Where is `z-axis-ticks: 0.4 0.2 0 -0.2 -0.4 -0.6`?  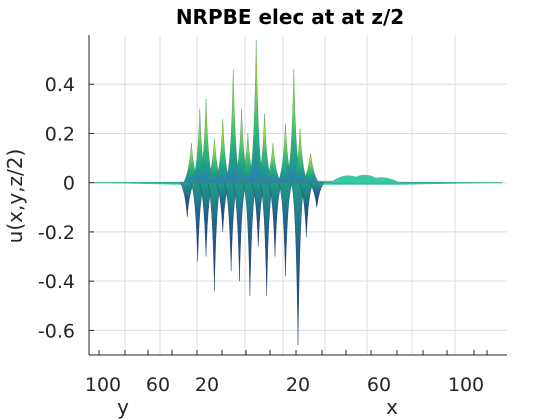 z-axis-ticks: 0.4 0.2 0 -0.2 -0.4 -0.6 is located at coordinates (66, 208).